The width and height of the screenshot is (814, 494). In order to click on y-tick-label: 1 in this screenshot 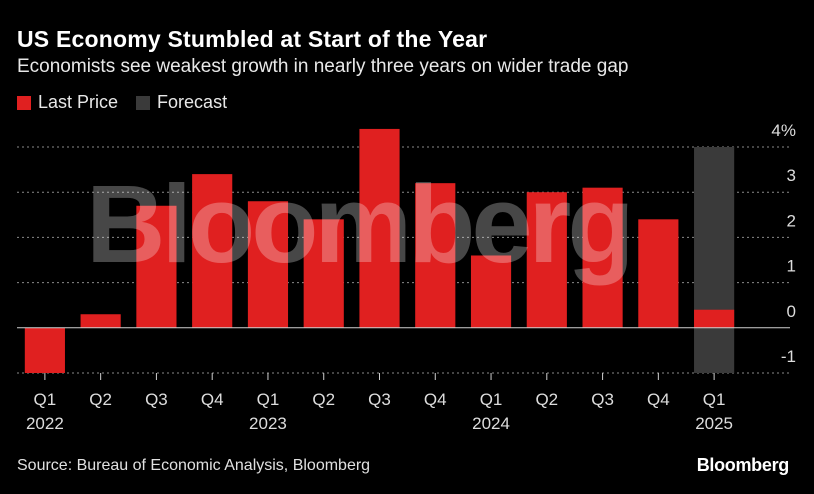, I will do `click(791, 266)`.